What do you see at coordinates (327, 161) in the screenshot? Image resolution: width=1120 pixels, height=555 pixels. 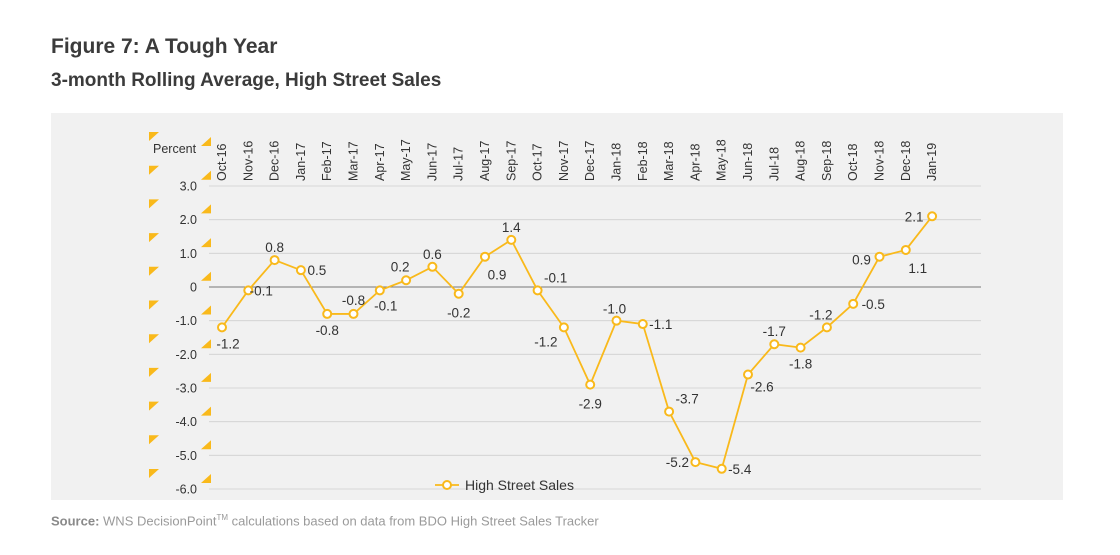 I see `x-tick-label: Feb-17` at bounding box center [327, 161].